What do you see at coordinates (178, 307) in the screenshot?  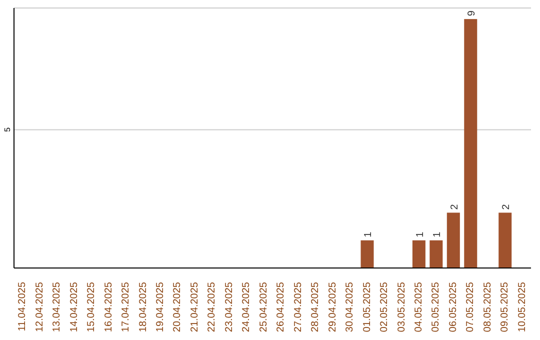 I see `x-tick-label: 20.04.2025` at bounding box center [178, 307].